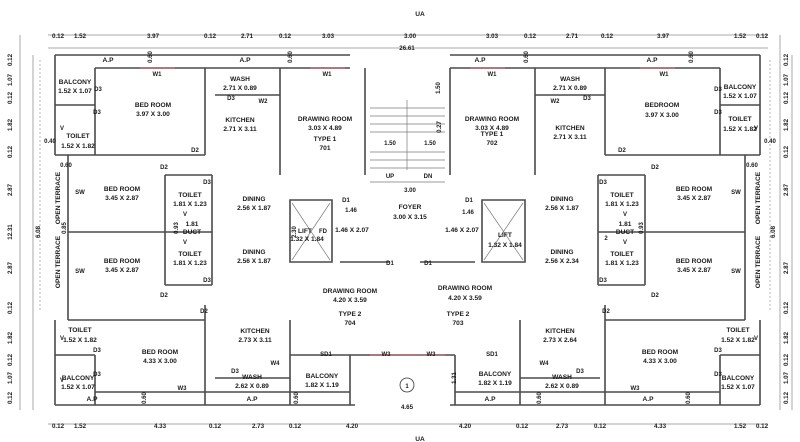 Image resolution: width=800 pixels, height=442 pixels. I want to click on svg-text: 1.46 X 2.07, so click(352, 230).